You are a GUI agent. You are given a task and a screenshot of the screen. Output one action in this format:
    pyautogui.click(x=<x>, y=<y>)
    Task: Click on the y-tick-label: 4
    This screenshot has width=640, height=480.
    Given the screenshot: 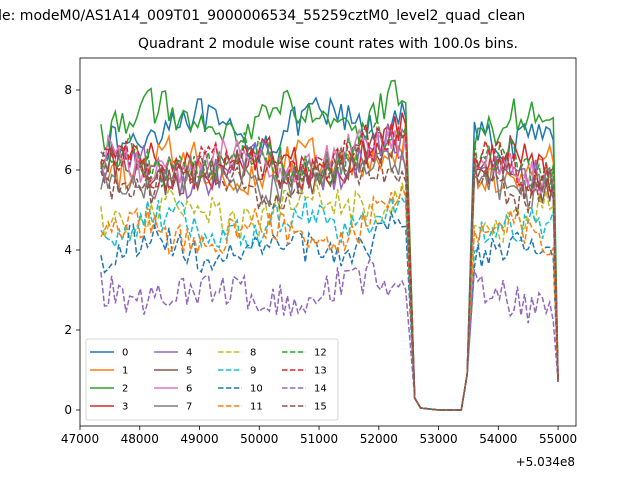 What is the action you would take?
    pyautogui.click(x=68, y=250)
    